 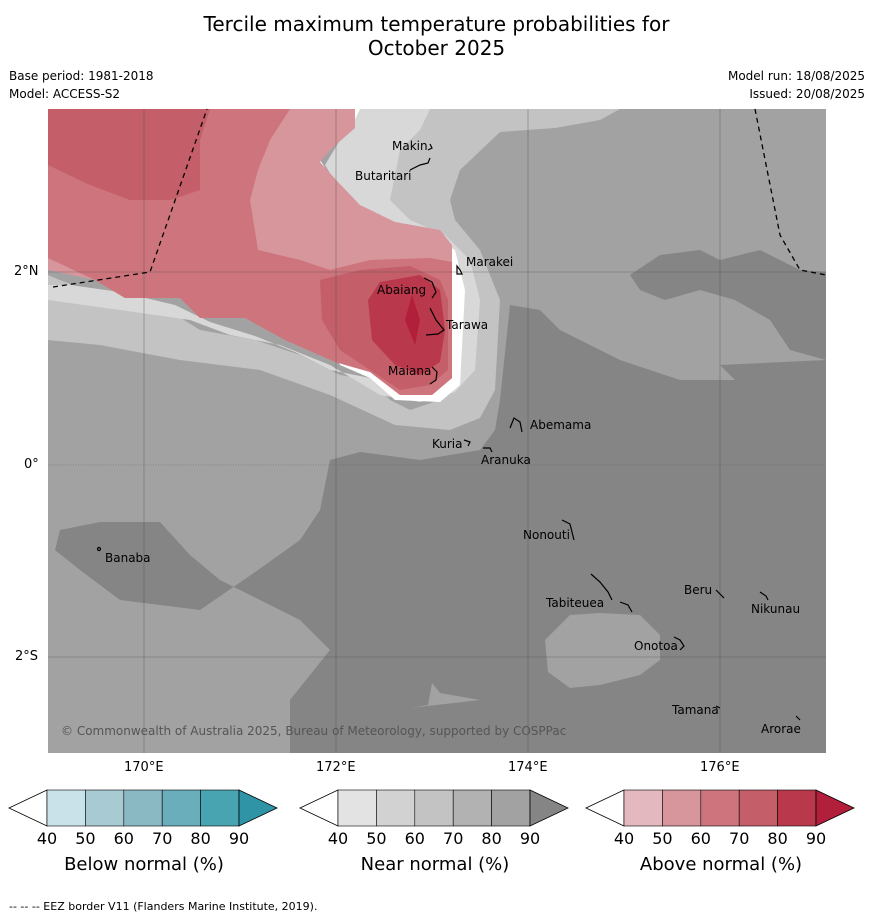 I want to click on label-aranuka: Aranuka, so click(x=506, y=460).